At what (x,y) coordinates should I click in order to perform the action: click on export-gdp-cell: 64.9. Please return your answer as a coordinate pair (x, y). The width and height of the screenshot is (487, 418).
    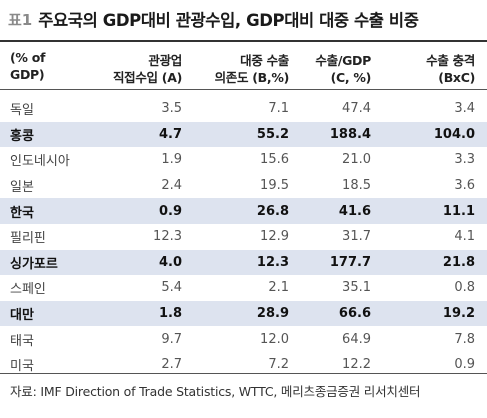
    Looking at the image, I should click on (356, 339).